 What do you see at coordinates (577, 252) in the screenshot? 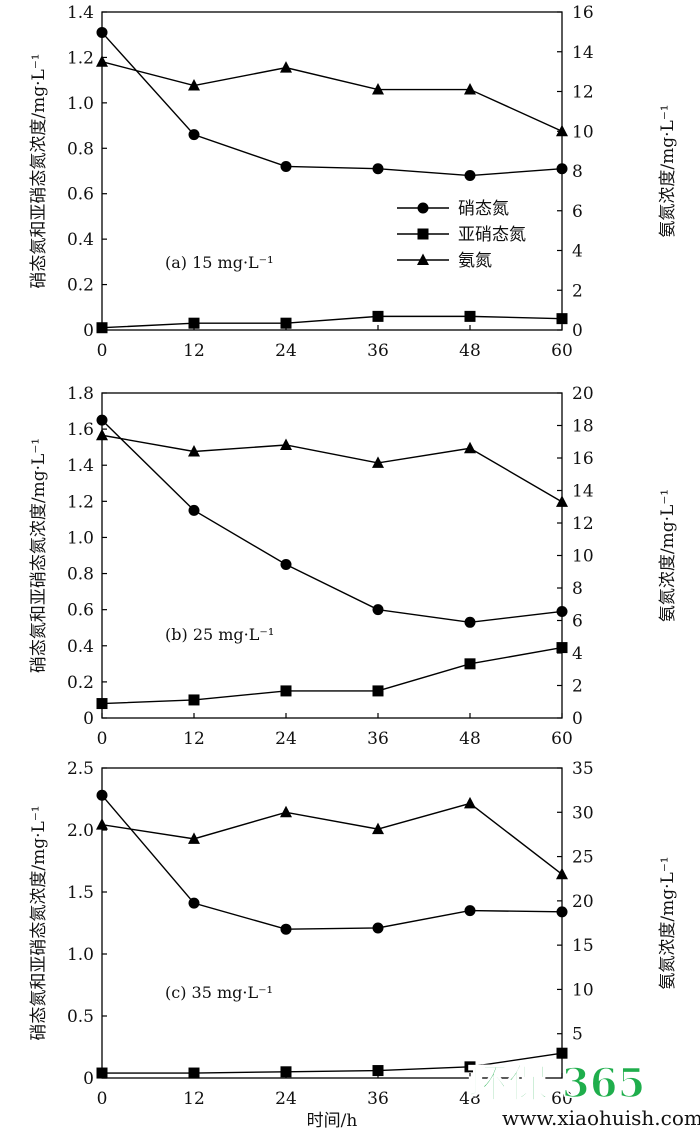
I see `right-tick-label: 4` at bounding box center [577, 252].